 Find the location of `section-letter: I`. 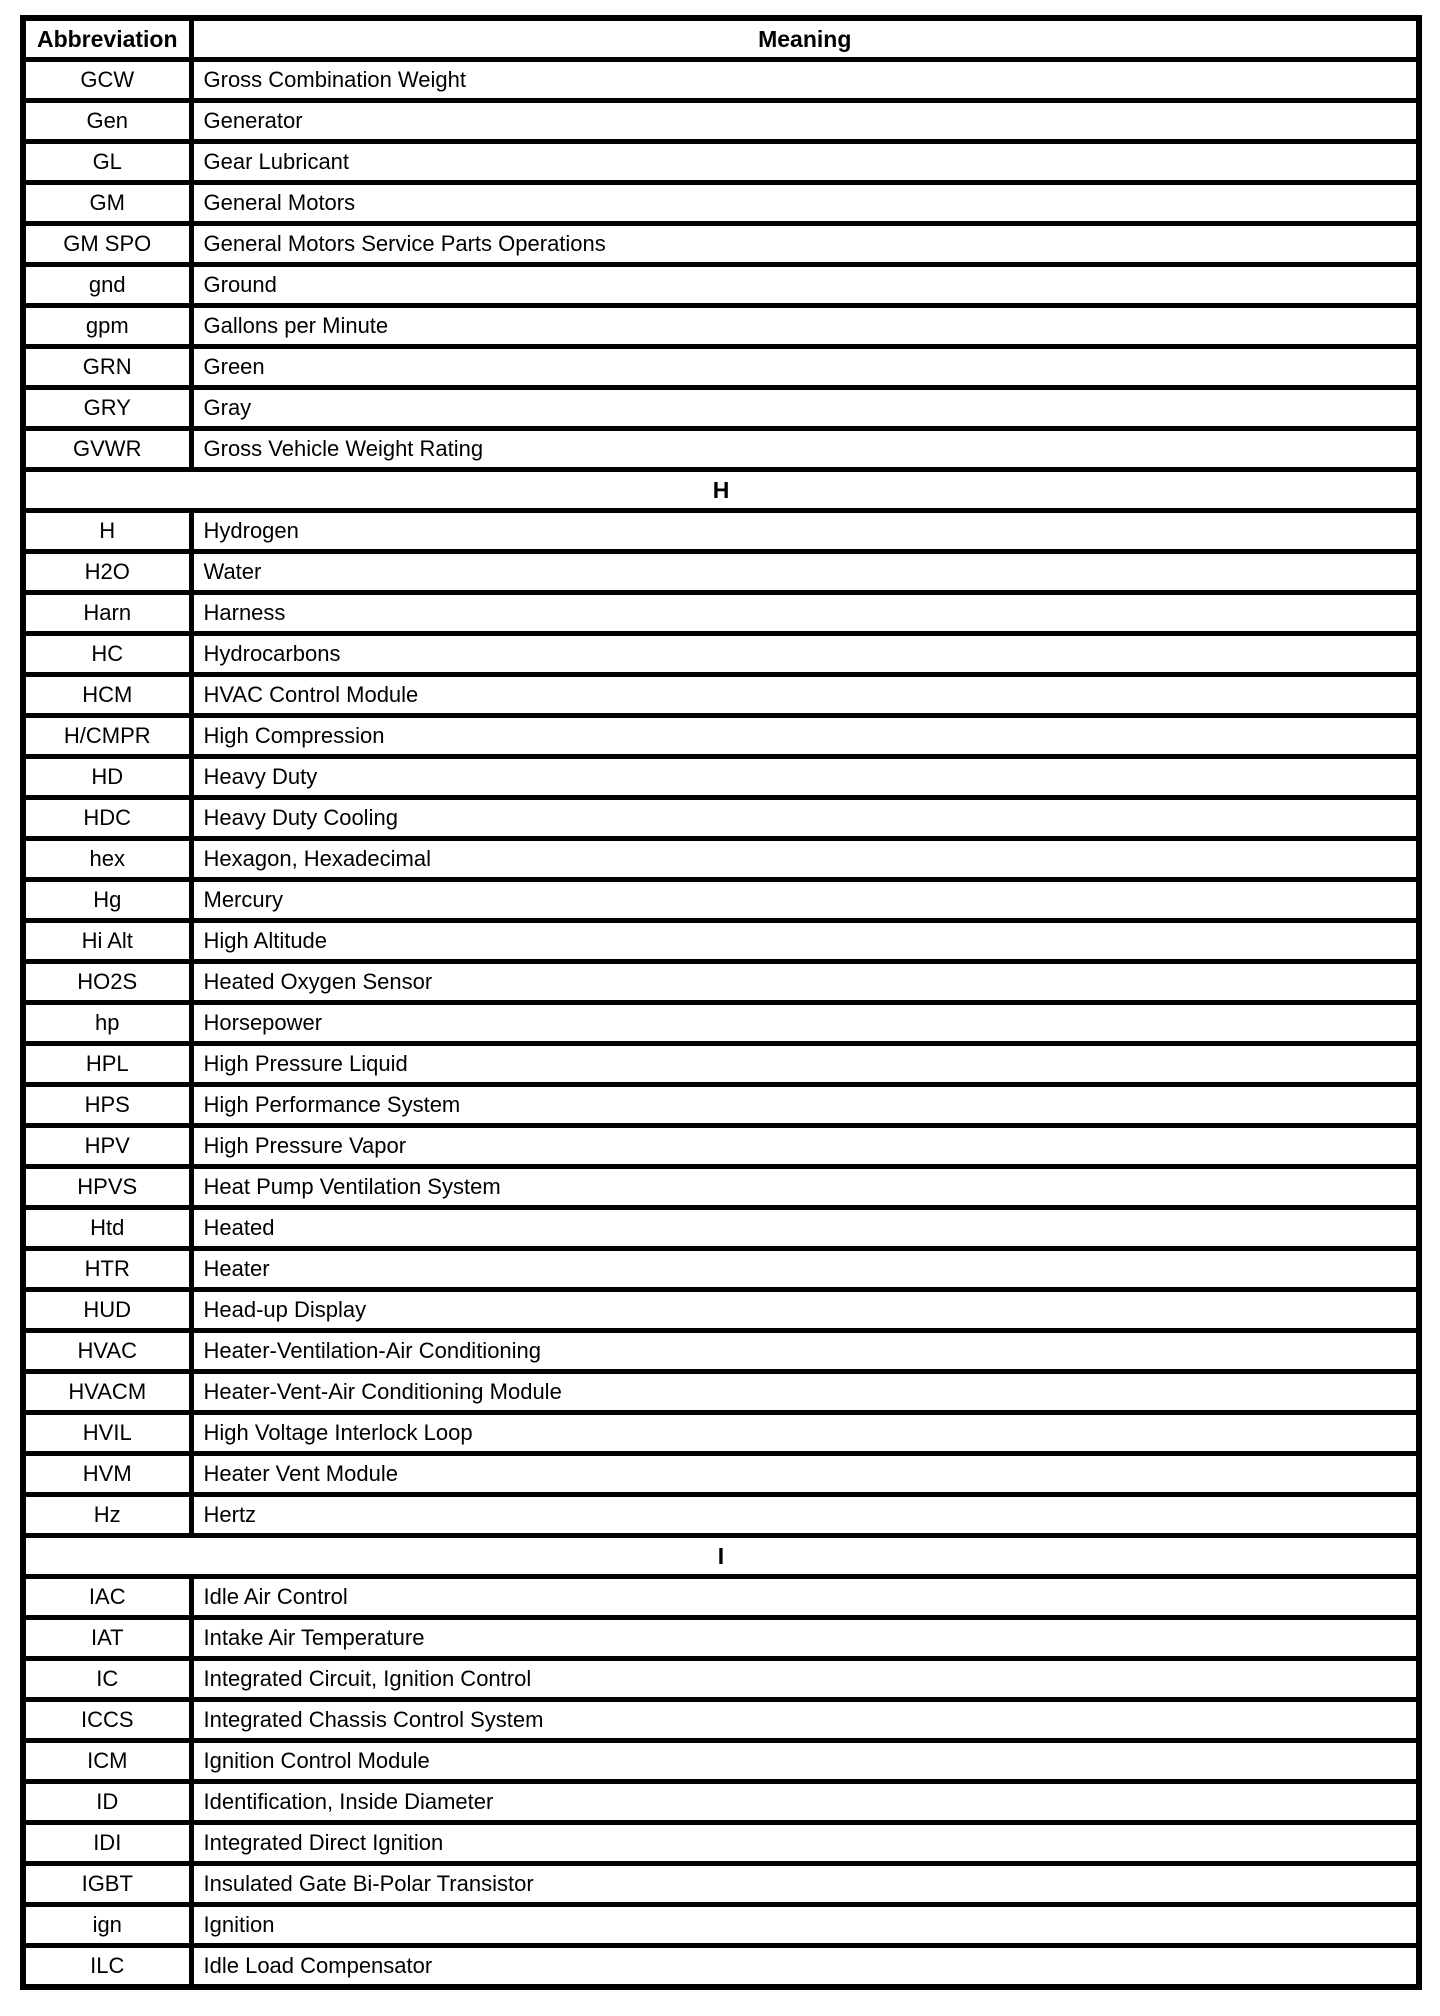

section-letter: I is located at coordinates (721, 1556).